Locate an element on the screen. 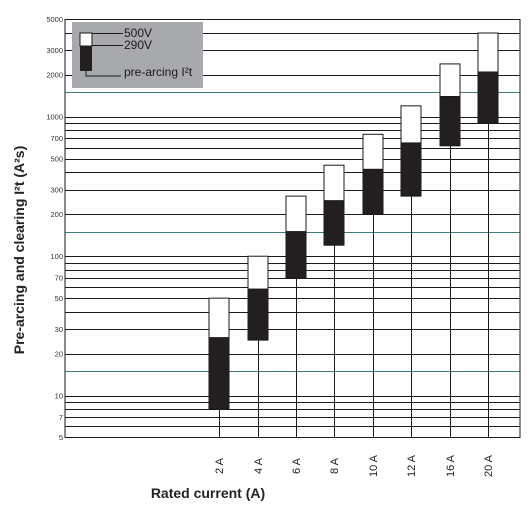  bar-clearing-12a is located at coordinates (411, 124).